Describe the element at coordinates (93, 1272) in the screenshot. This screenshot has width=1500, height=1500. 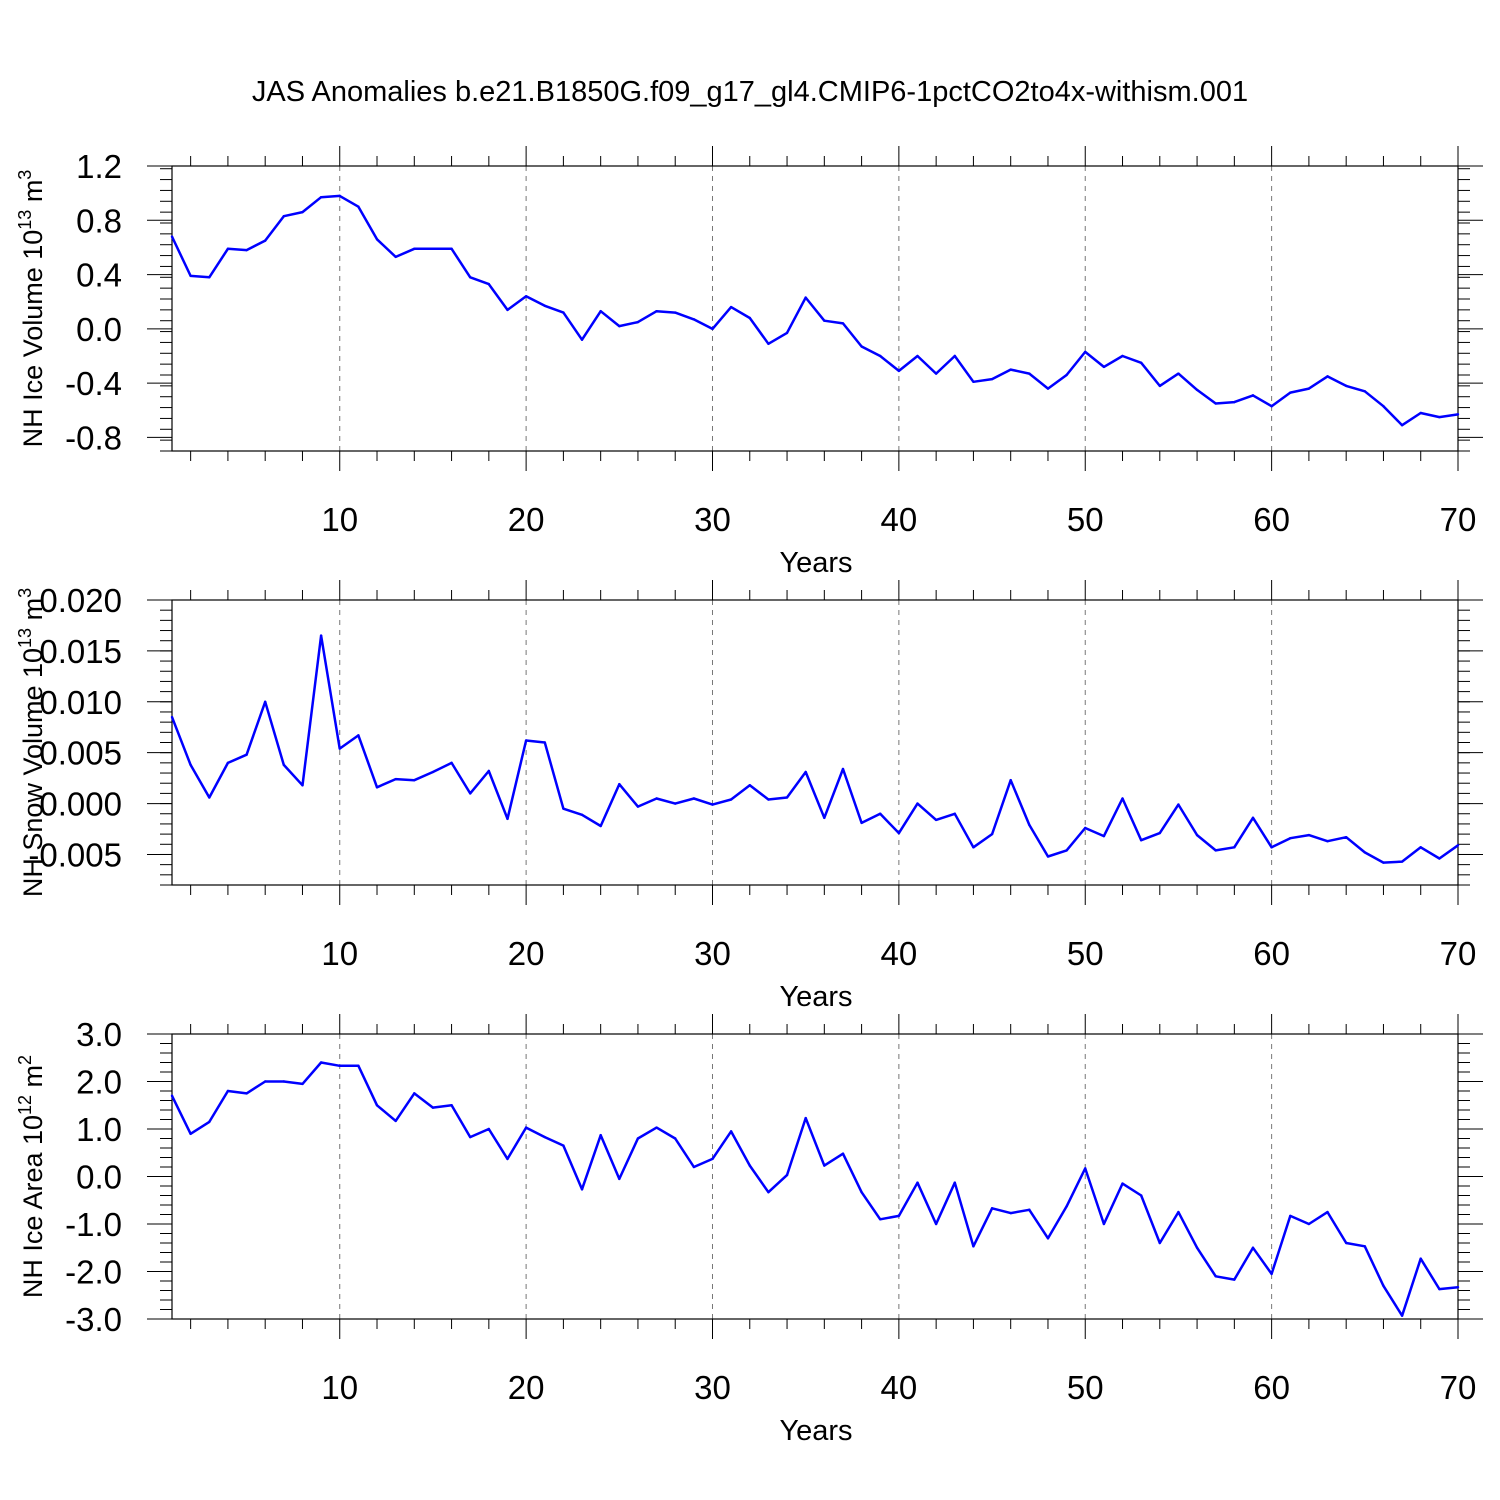
I see `y-tick-label: -2.0` at that location.